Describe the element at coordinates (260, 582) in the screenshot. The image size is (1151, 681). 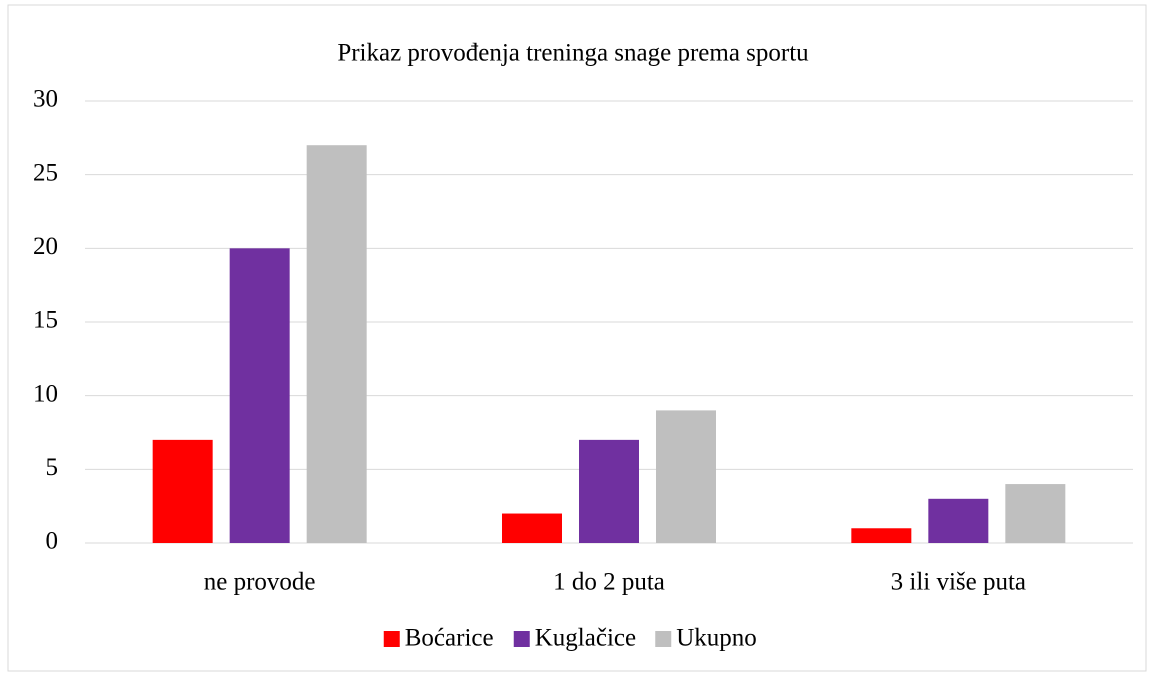
I see `x-tick-label: ne provode` at that location.